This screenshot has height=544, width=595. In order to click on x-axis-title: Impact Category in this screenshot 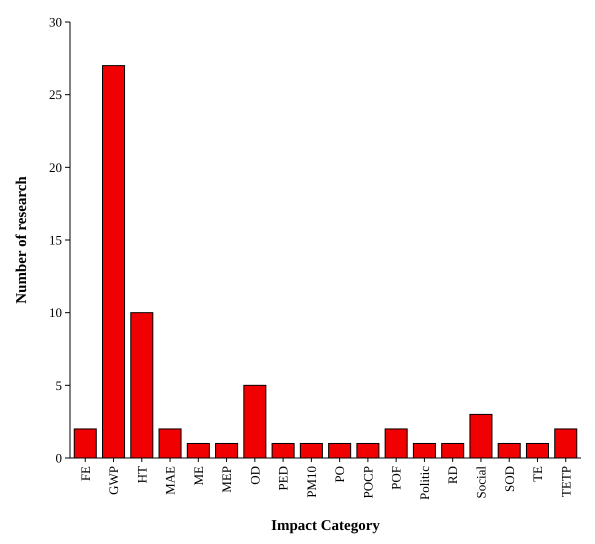, I will do `click(325, 526)`.